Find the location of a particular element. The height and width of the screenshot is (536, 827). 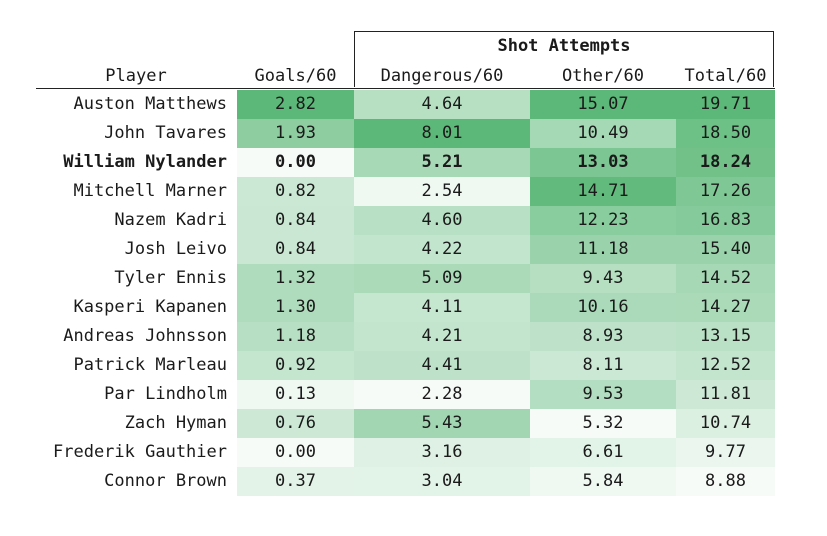

other-cell: 11.18 is located at coordinates (603, 249).